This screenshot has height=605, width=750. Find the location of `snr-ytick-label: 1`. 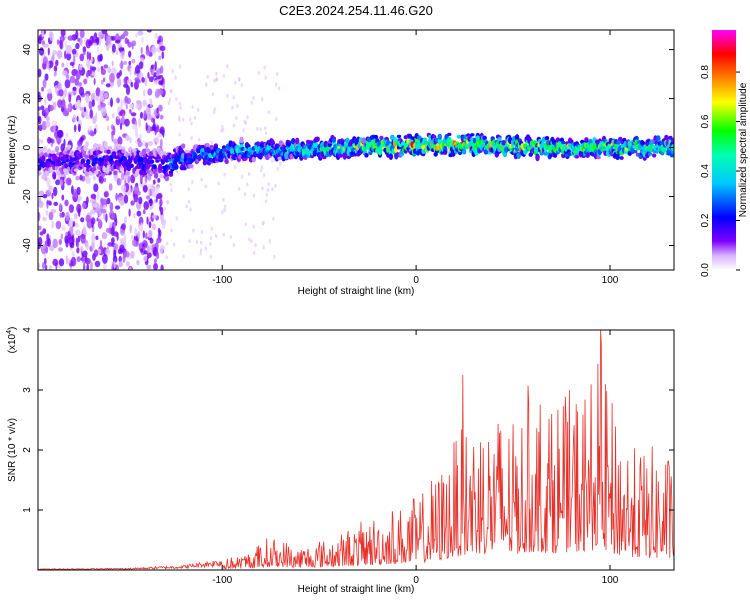

snr-ytick-label: 1 is located at coordinates (27, 510).